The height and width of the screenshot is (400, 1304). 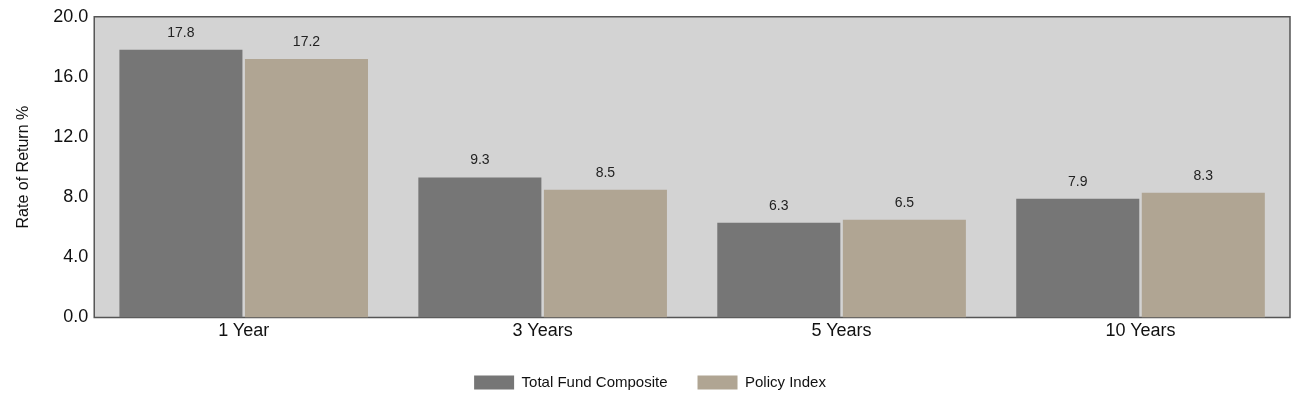 I want to click on data-label: 17.2, so click(x=306, y=40).